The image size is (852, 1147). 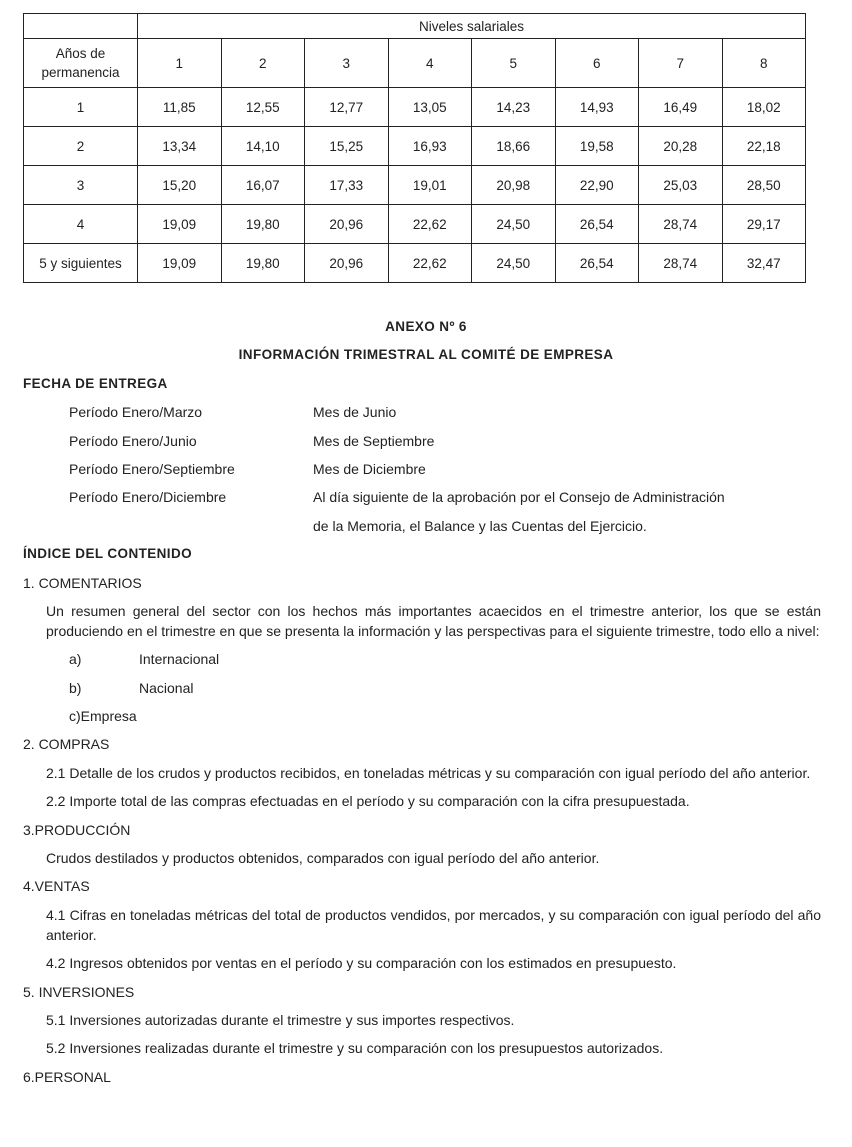 I want to click on corner-cell, so click(x=80, y=26).